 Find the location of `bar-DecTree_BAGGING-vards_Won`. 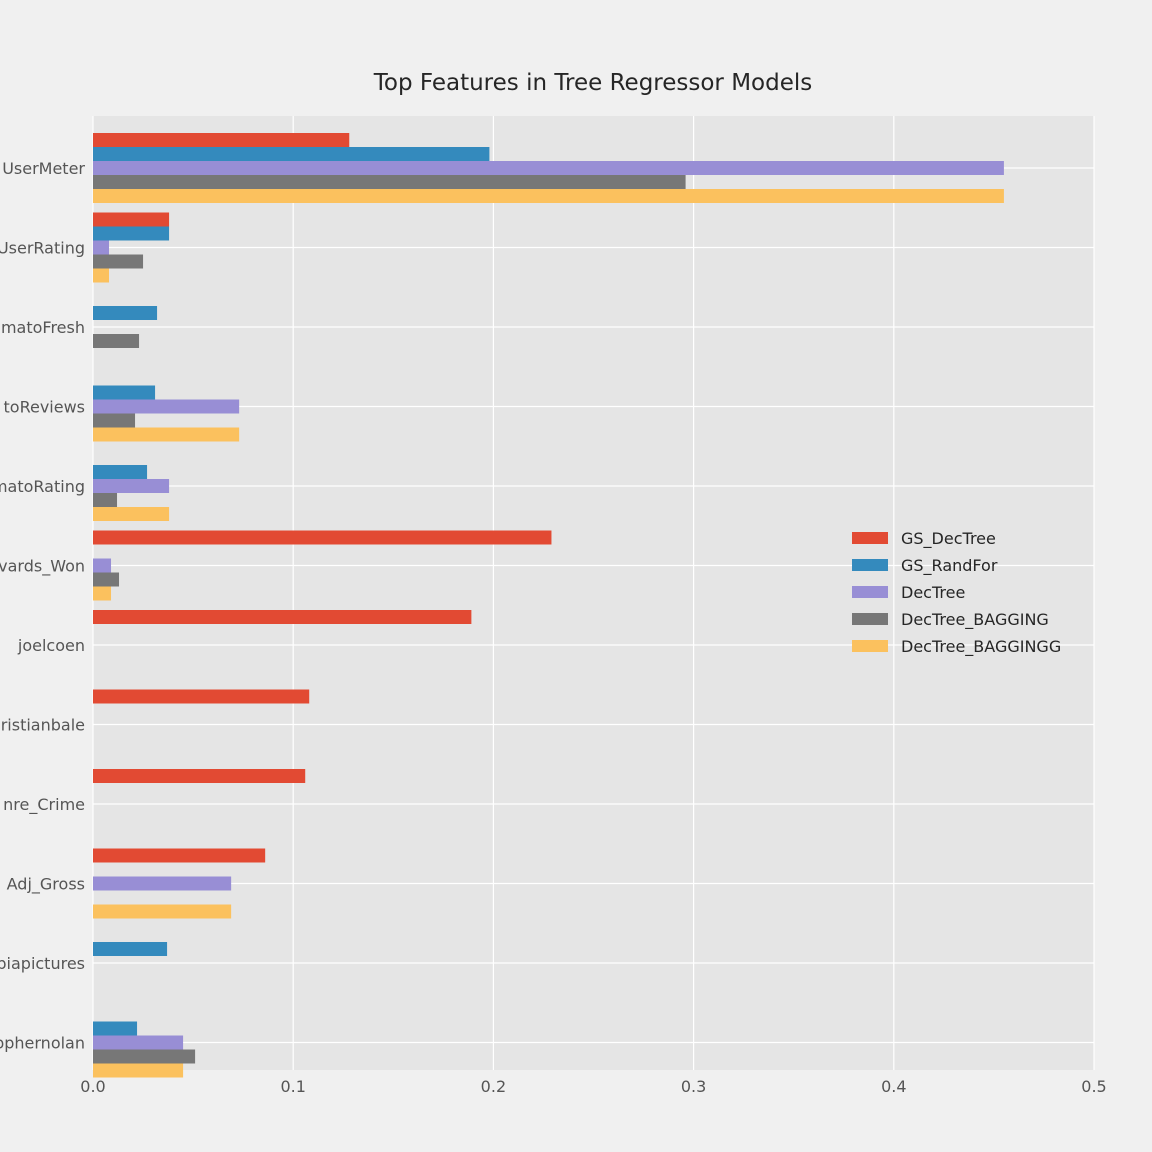

bar-DecTree_BAGGING-vards_Won is located at coordinates (106, 579).